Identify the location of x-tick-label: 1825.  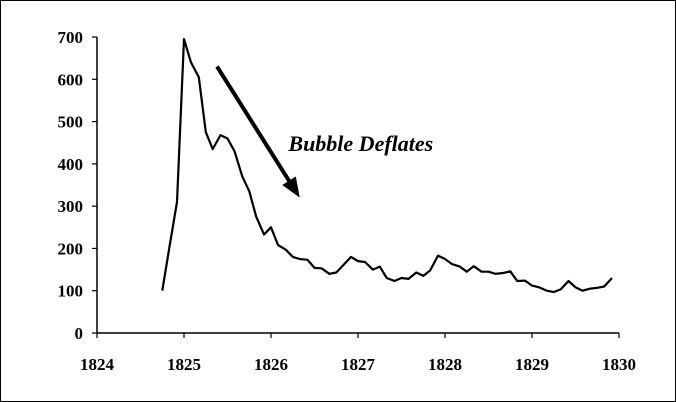
(184, 364).